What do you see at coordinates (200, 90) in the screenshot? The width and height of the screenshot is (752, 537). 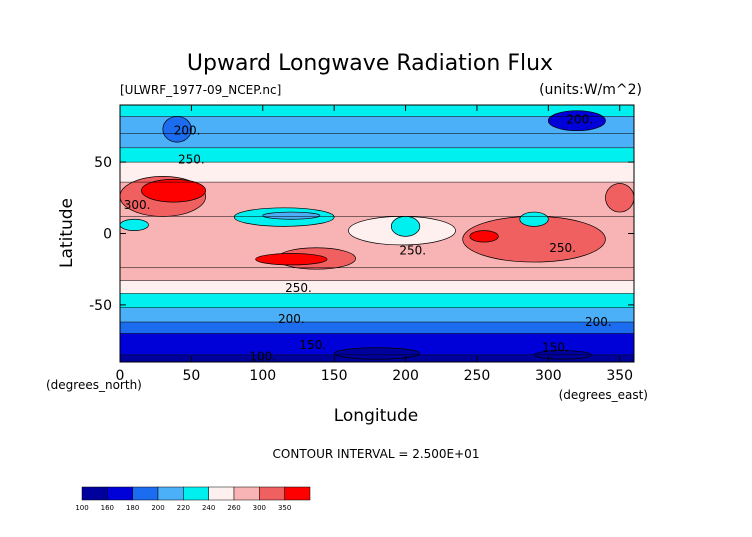 I see `file-label: [ULWRF_1977-09_NCEP.nc]` at bounding box center [200, 90].